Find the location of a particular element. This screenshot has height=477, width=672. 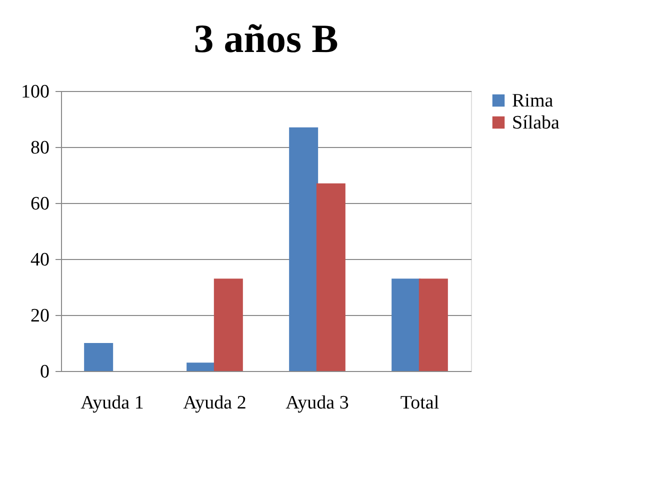

x-tick-label: Ayuda 2 is located at coordinates (214, 403).